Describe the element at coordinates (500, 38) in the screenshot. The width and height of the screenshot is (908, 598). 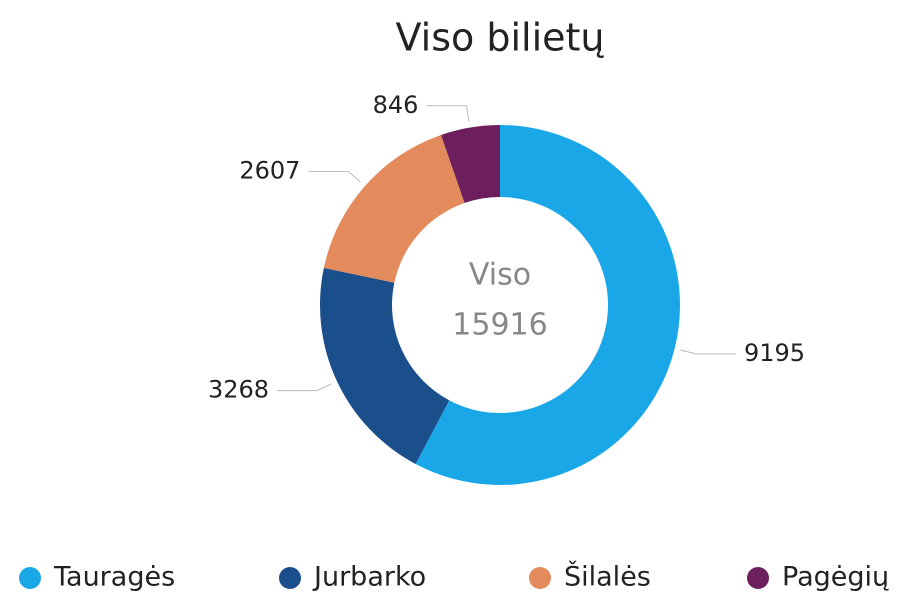
I see `chart-title: Viso bilietų` at that location.